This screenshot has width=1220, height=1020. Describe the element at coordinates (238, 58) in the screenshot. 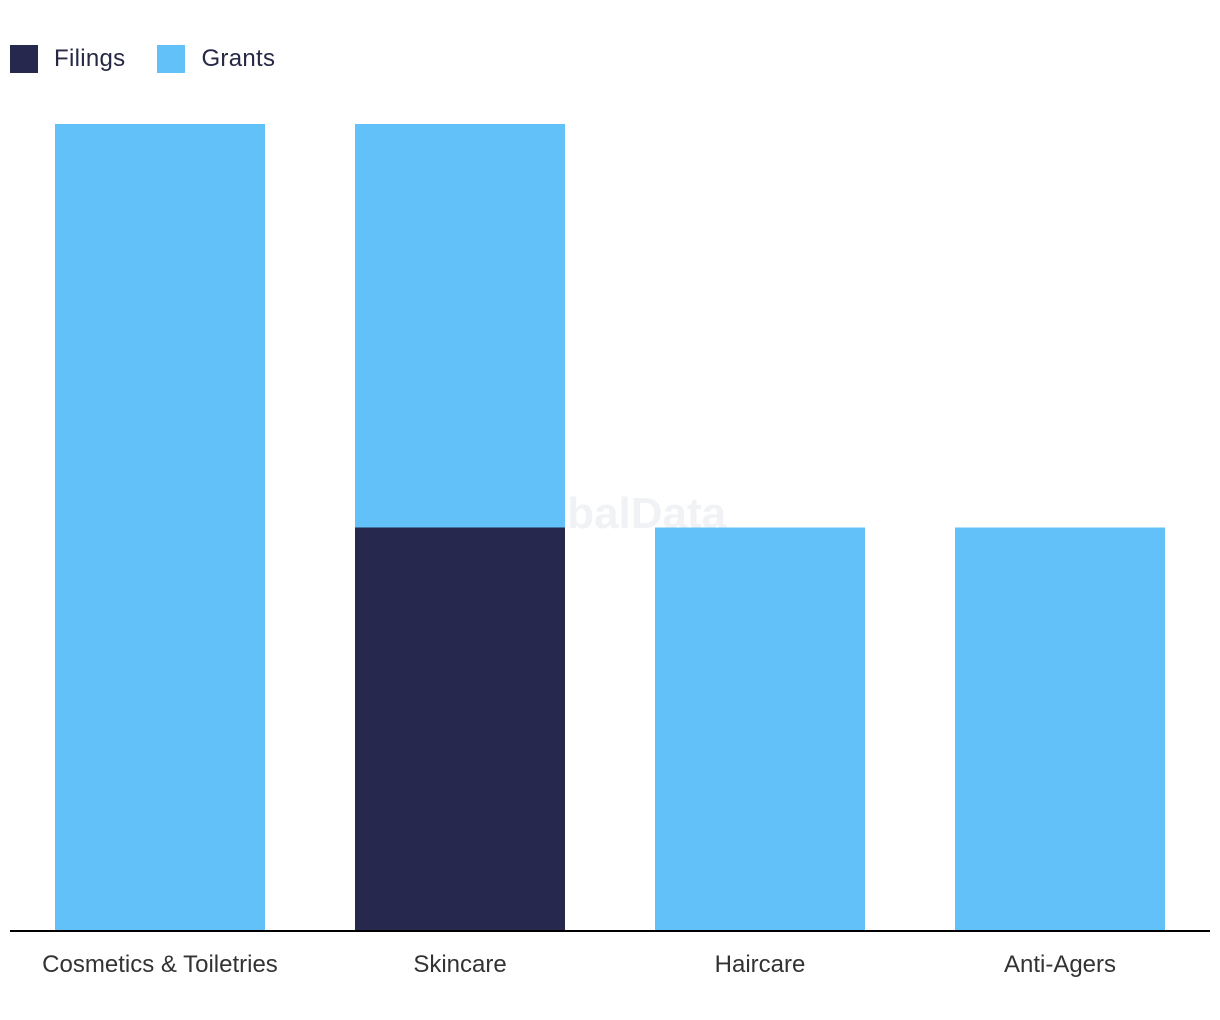

I see `legend-label-grants: Grants` at that location.